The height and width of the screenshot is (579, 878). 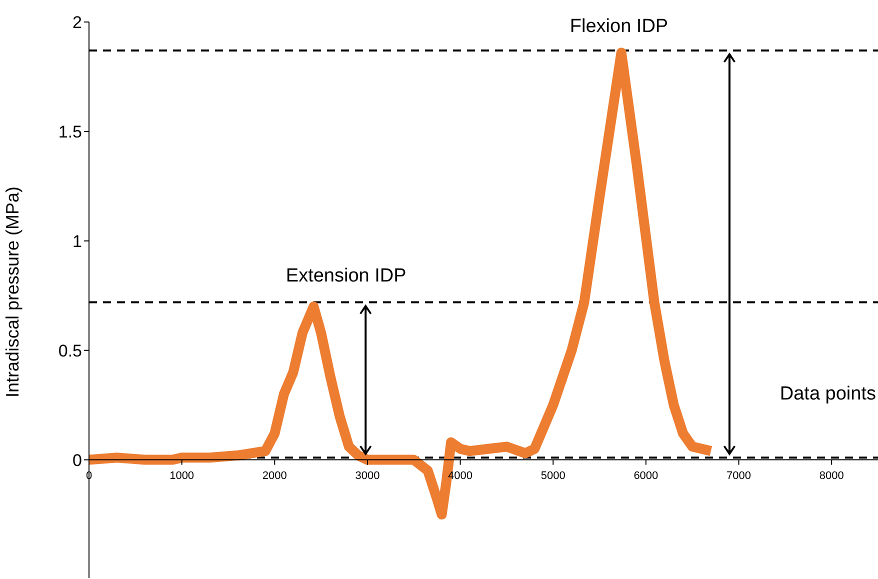 What do you see at coordinates (367, 476) in the screenshot?
I see `x-tick-label: 3000` at bounding box center [367, 476].